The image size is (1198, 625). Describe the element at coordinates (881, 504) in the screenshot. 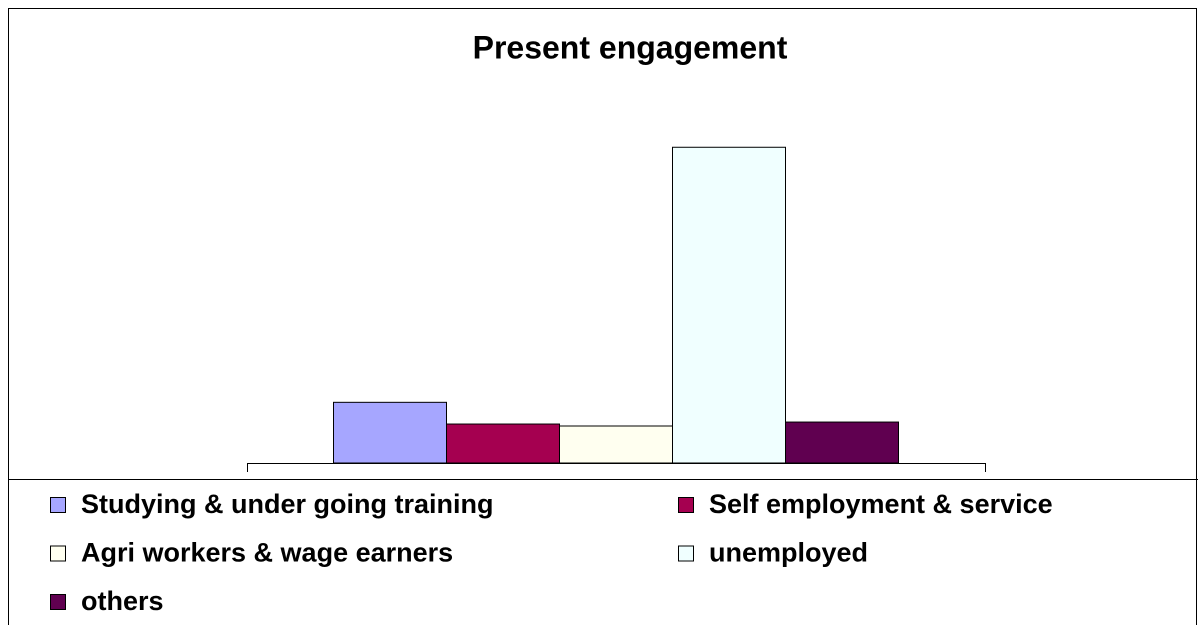

I see `legend-label: Self employment & service` at that location.